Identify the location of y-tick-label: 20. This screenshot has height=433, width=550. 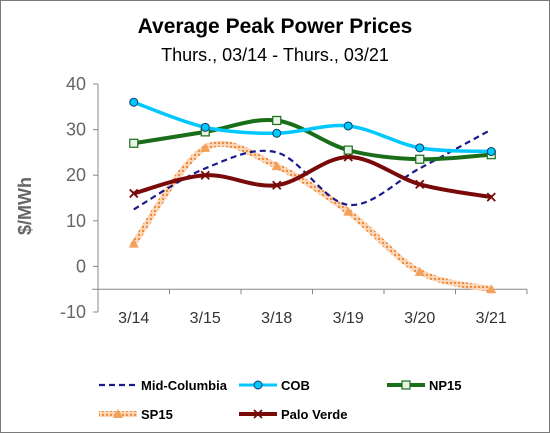
(76, 175).